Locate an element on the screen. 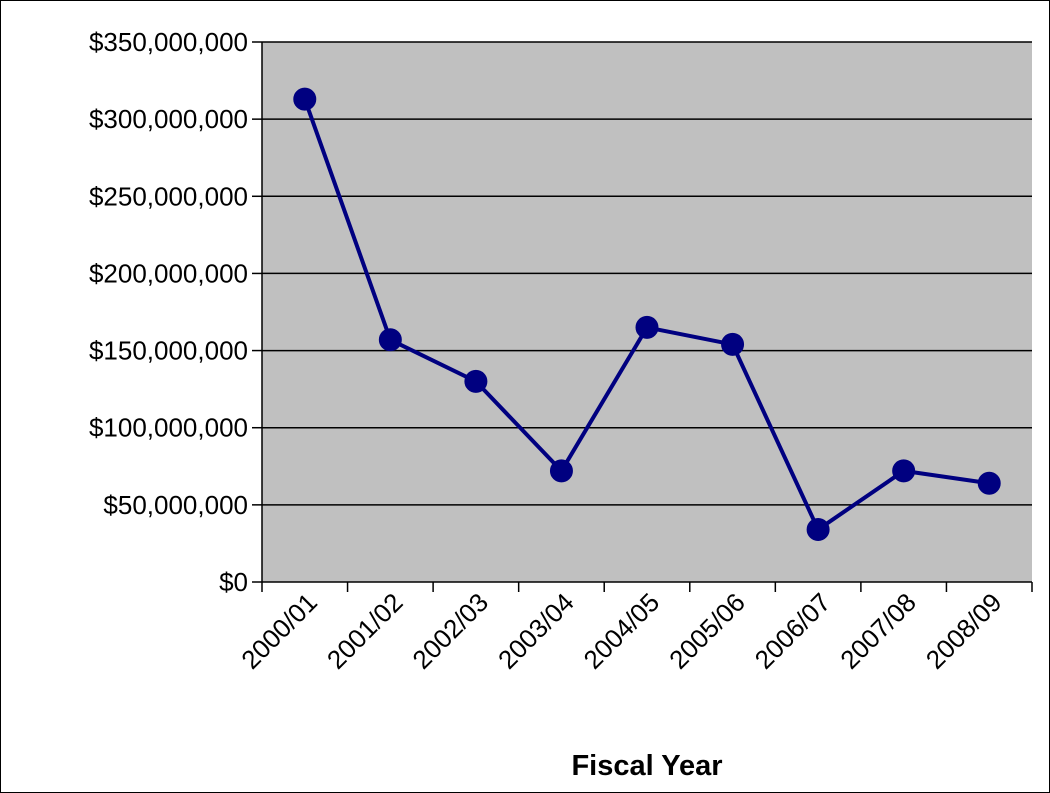 The width and height of the screenshot is (1050, 793). x-tick-label: 2002/03 is located at coordinates (450, 631).